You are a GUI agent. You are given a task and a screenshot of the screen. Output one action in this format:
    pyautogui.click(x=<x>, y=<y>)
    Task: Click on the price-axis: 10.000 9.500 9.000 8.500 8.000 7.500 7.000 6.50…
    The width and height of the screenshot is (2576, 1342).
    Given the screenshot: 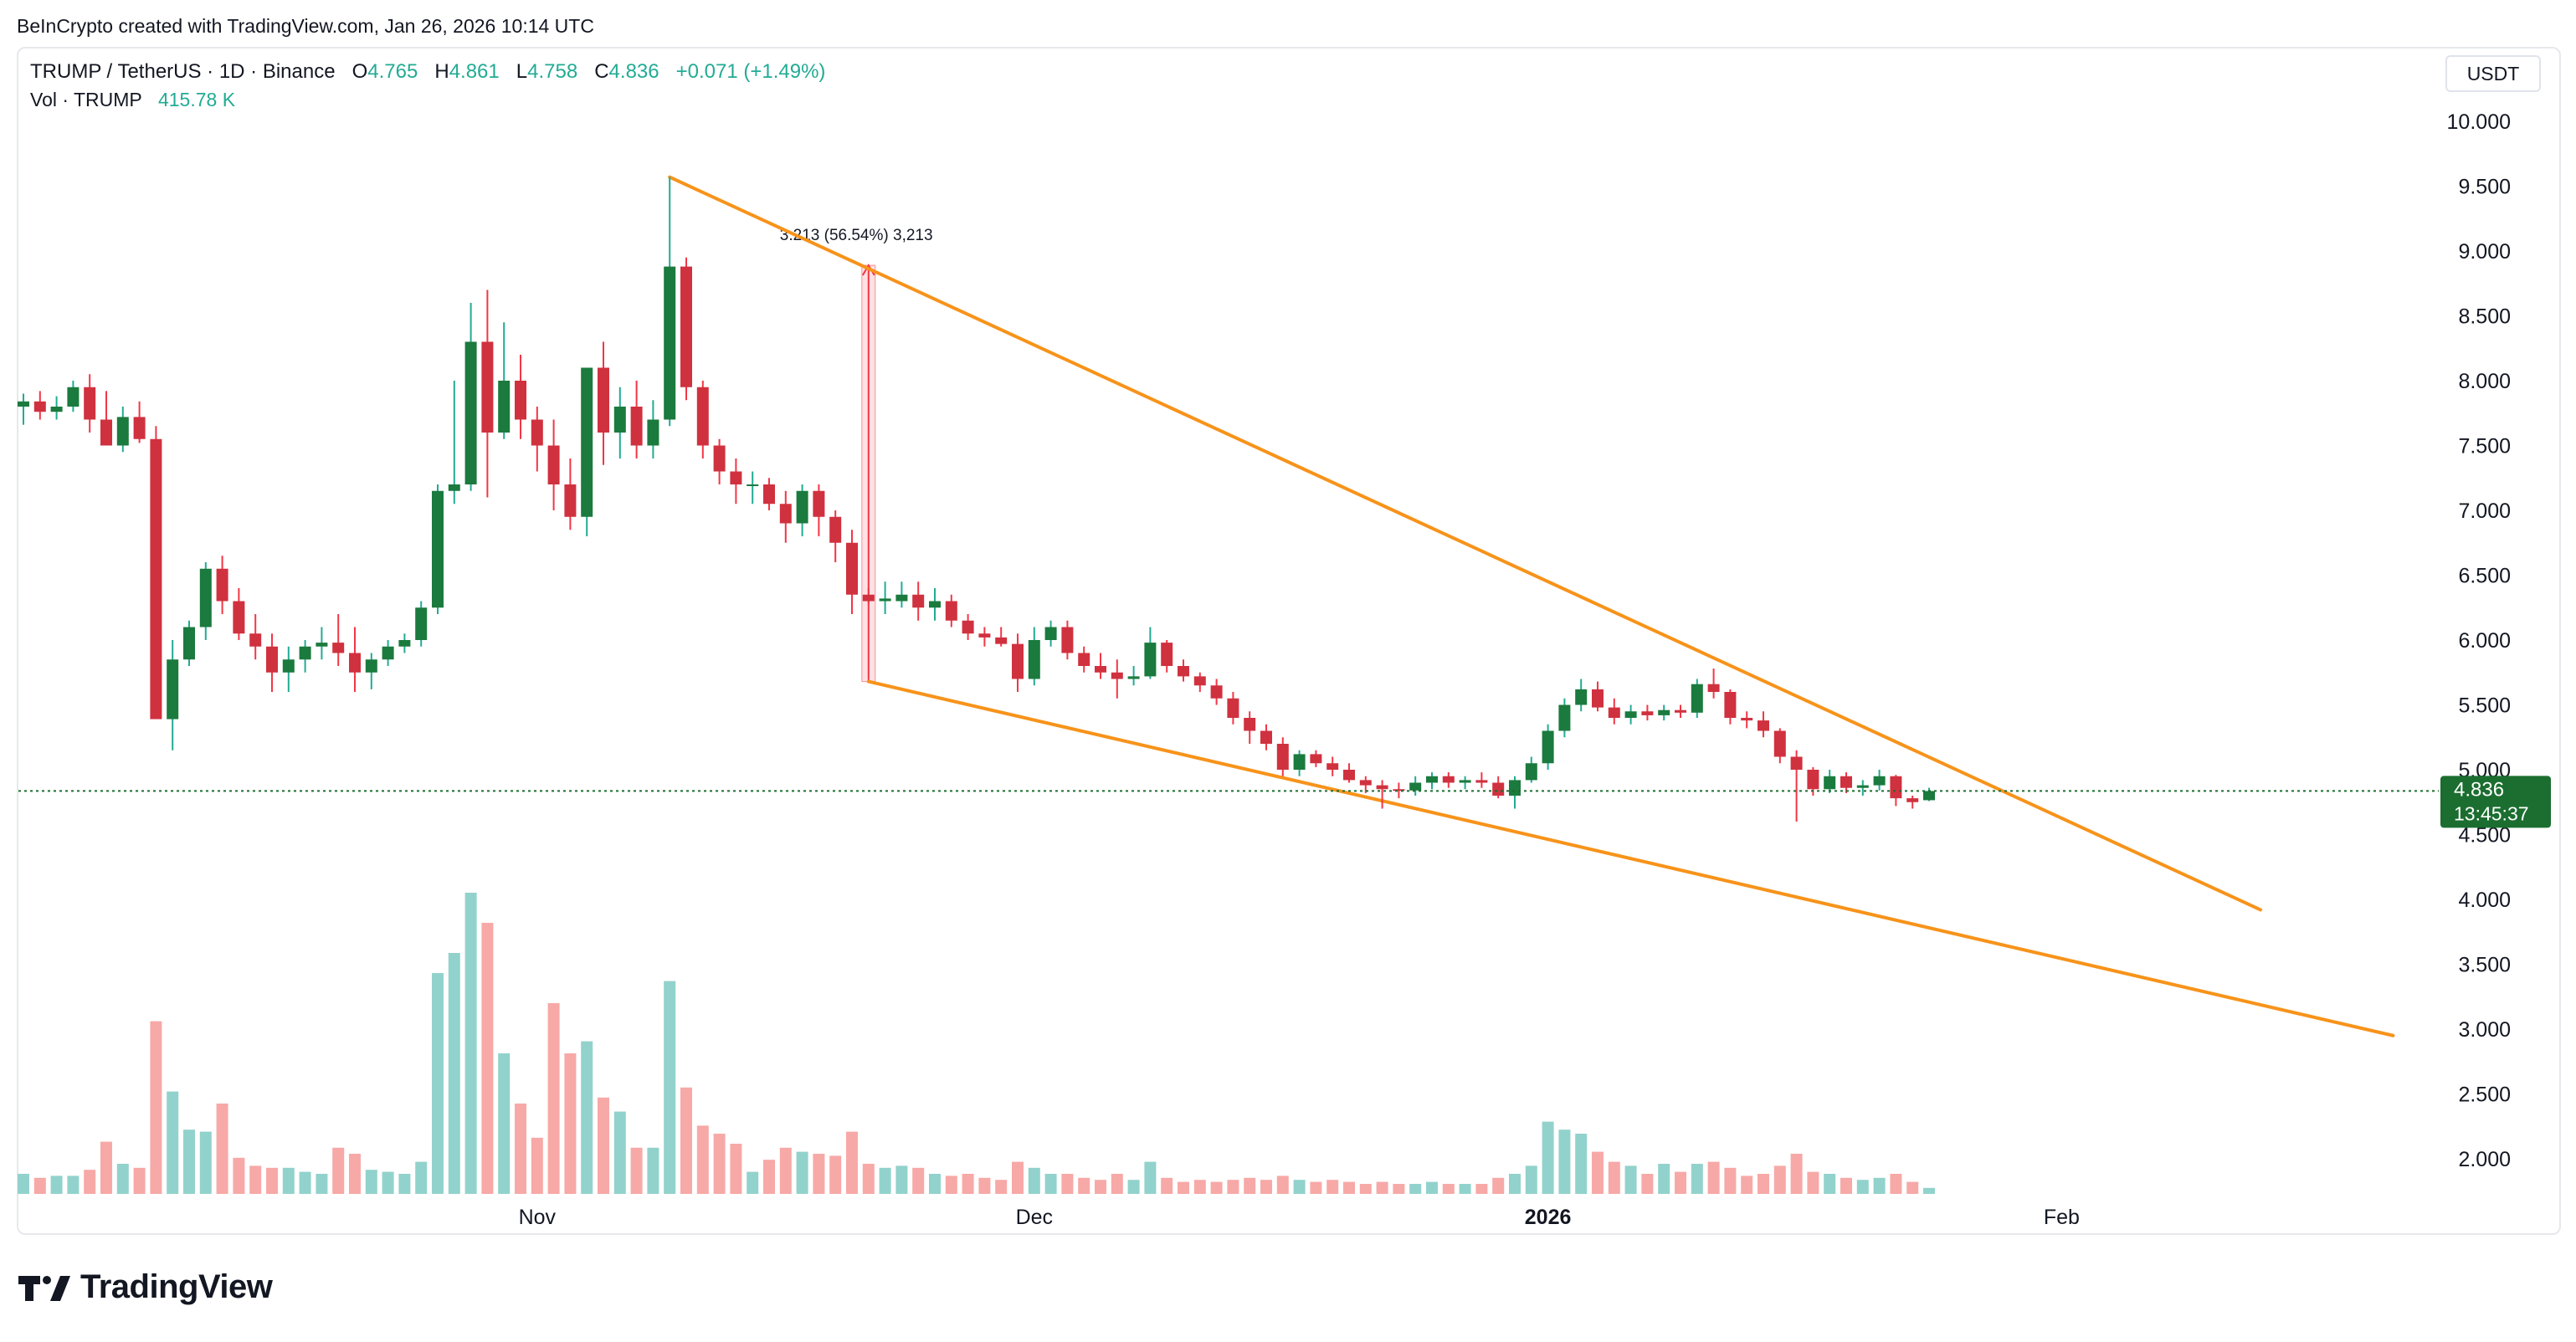 What is the action you would take?
    pyautogui.click(x=2479, y=640)
    